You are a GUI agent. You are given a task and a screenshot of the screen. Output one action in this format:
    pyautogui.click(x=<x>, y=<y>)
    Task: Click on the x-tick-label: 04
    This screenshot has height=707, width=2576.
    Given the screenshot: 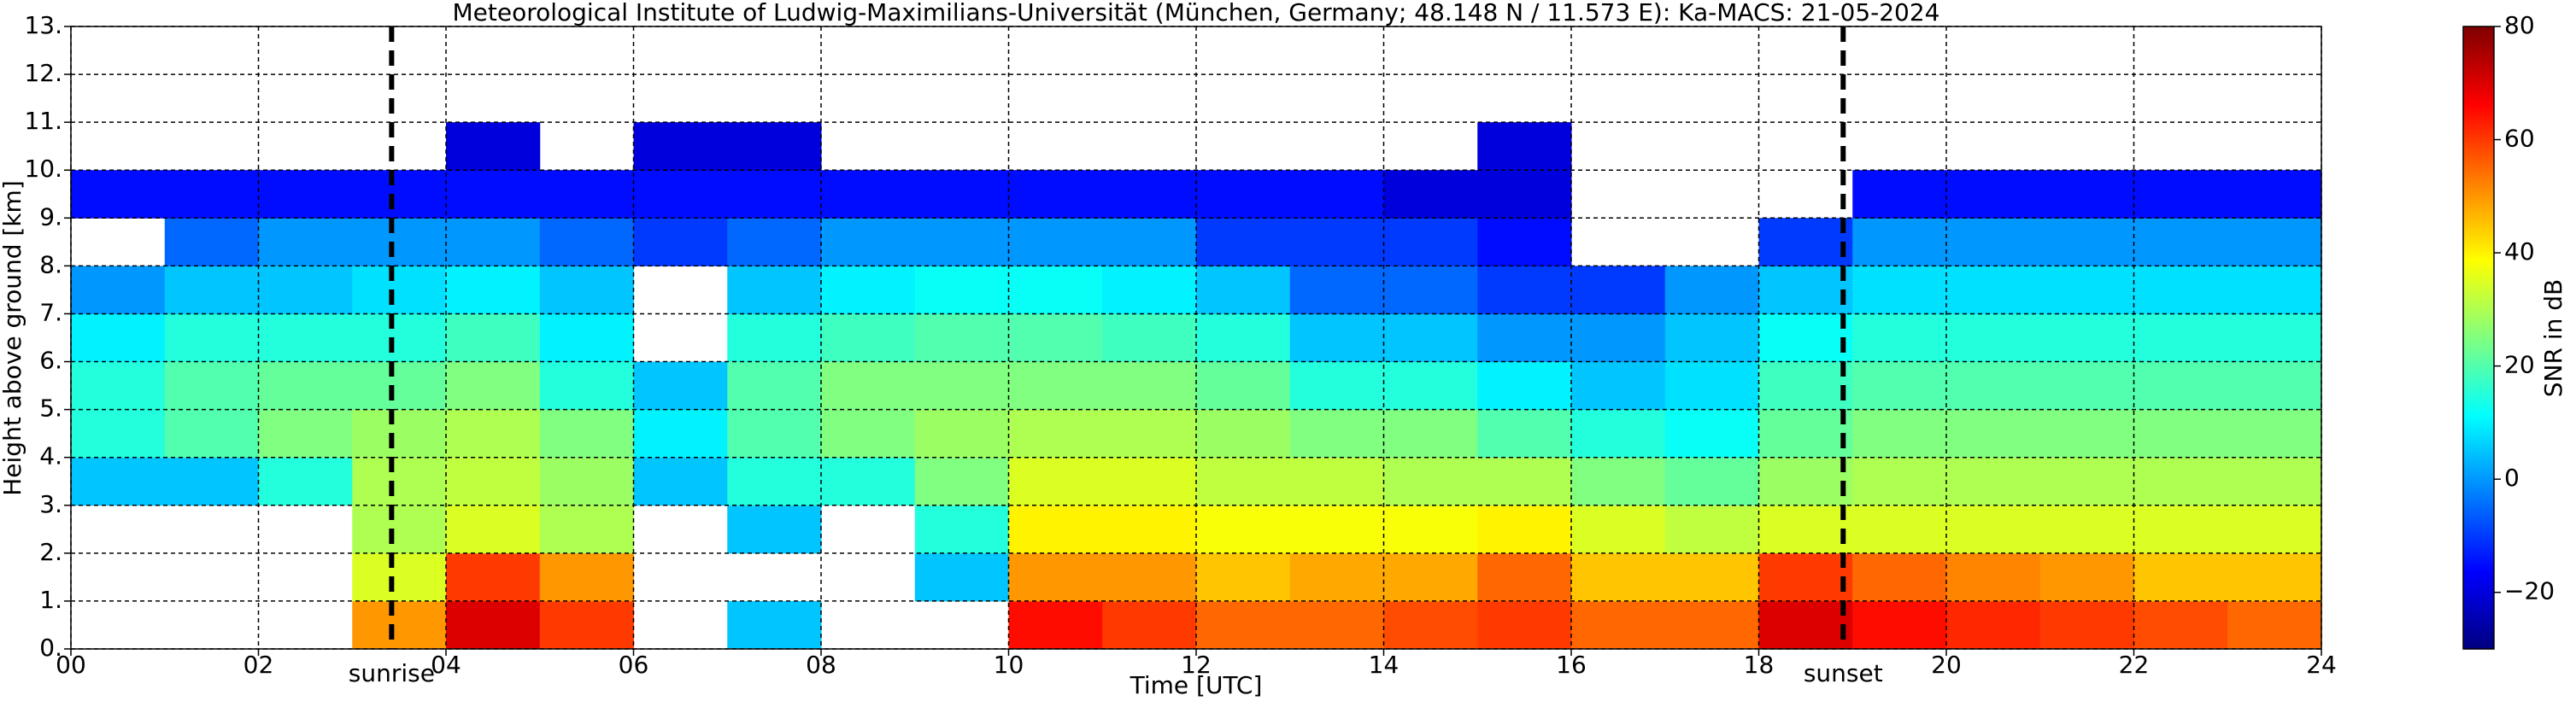 What is the action you would take?
    pyautogui.click(x=446, y=665)
    